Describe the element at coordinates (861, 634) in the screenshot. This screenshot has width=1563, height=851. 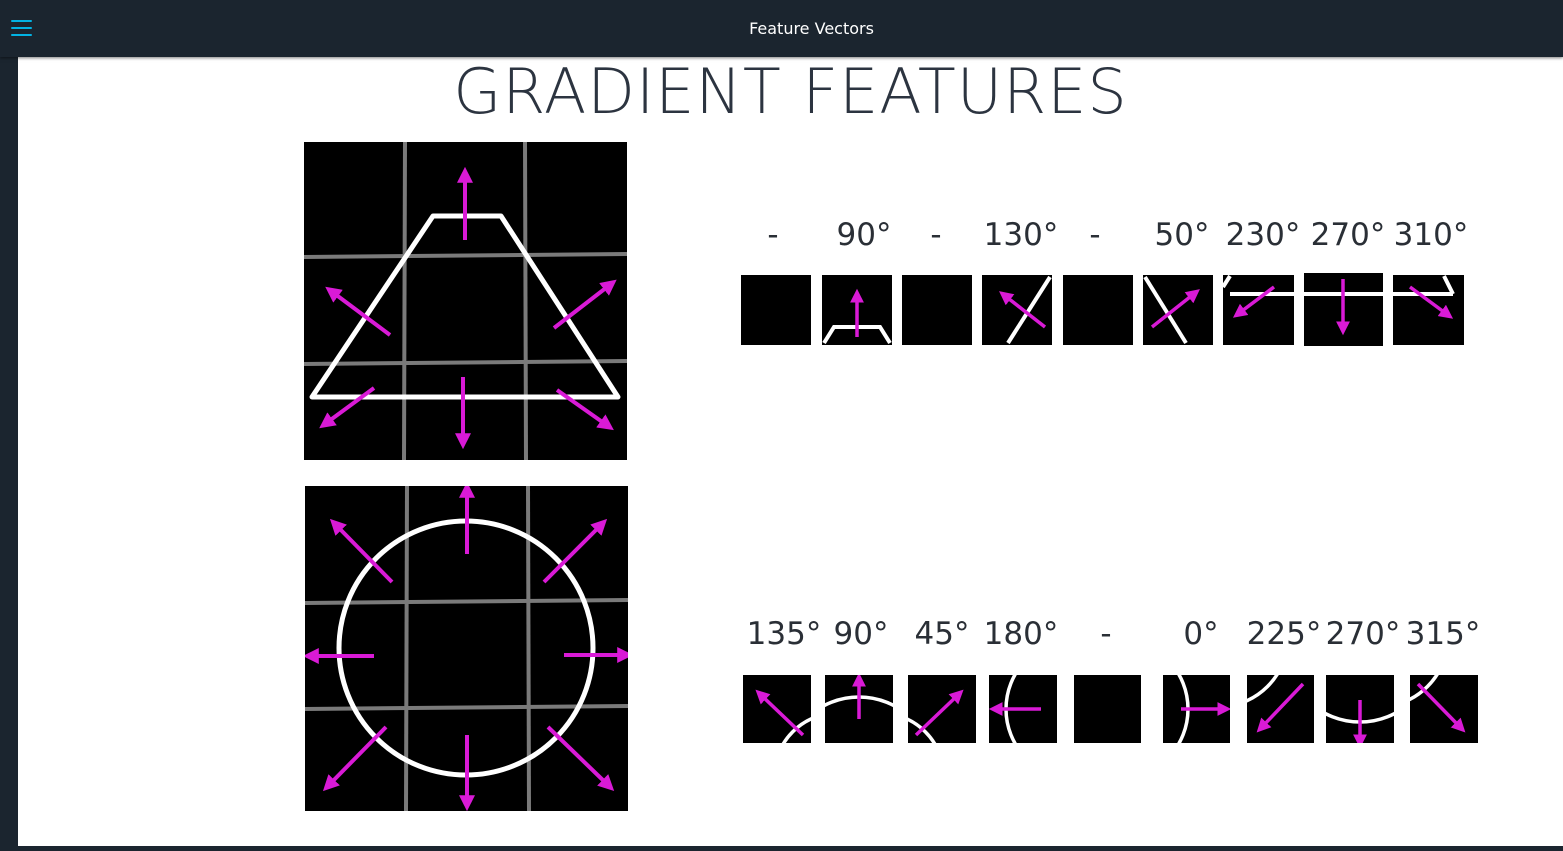
I see `row2-label-2: 90°` at that location.